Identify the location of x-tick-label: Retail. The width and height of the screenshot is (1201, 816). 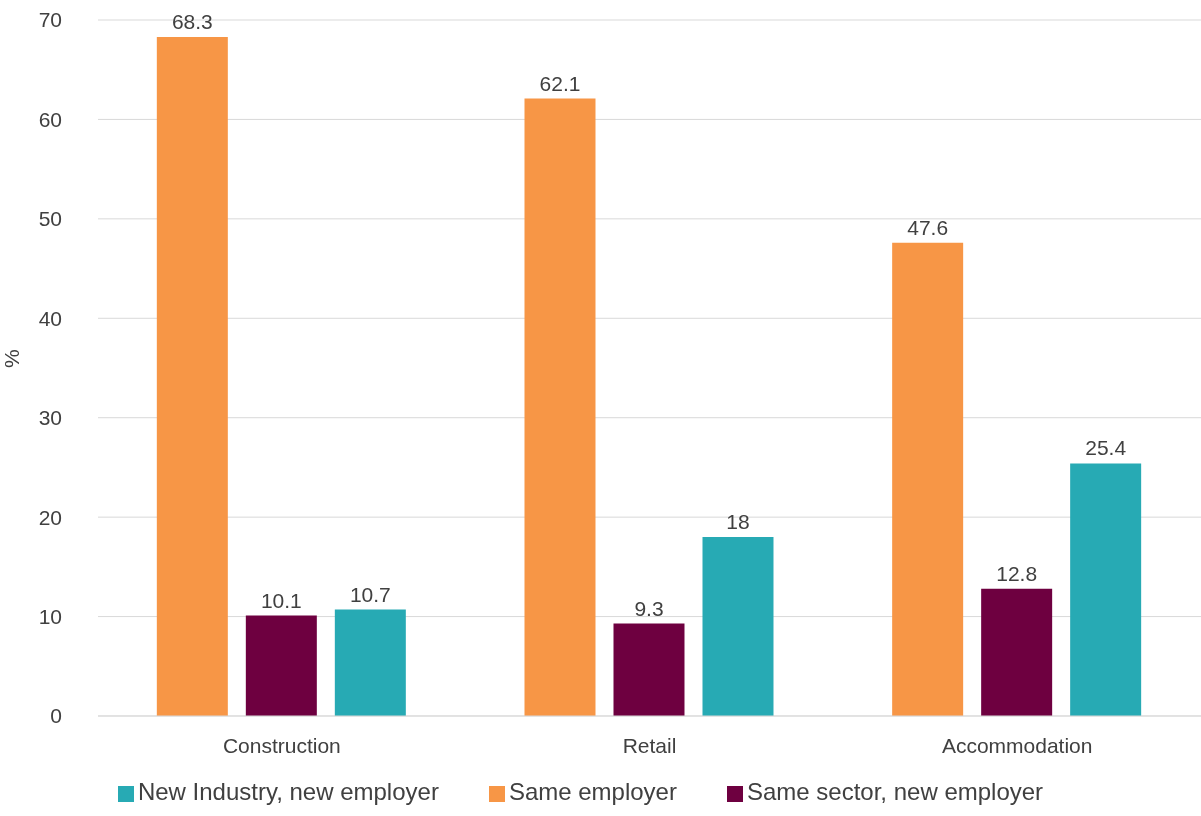
(649, 745).